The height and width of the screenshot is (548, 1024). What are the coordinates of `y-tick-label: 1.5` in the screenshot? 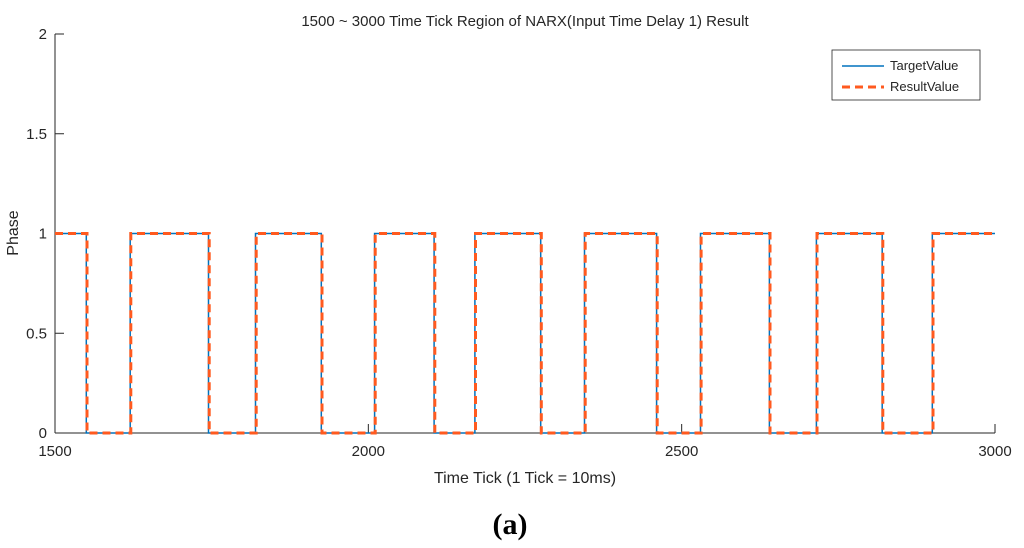 It's located at (36, 134).